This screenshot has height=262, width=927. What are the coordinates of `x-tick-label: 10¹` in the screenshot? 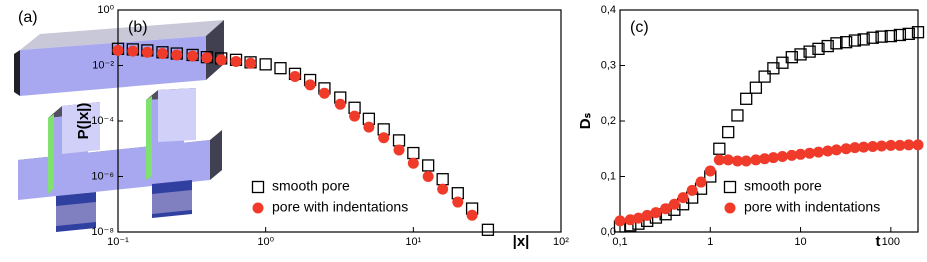 It's located at (413, 242).